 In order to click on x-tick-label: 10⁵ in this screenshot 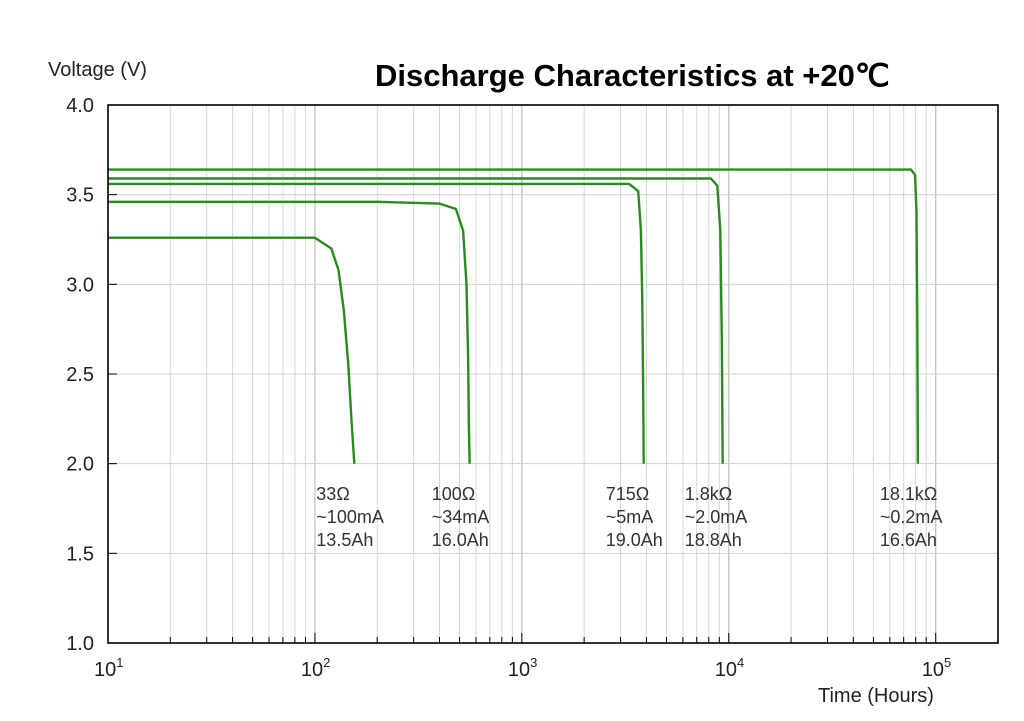, I will do `click(936, 668)`.